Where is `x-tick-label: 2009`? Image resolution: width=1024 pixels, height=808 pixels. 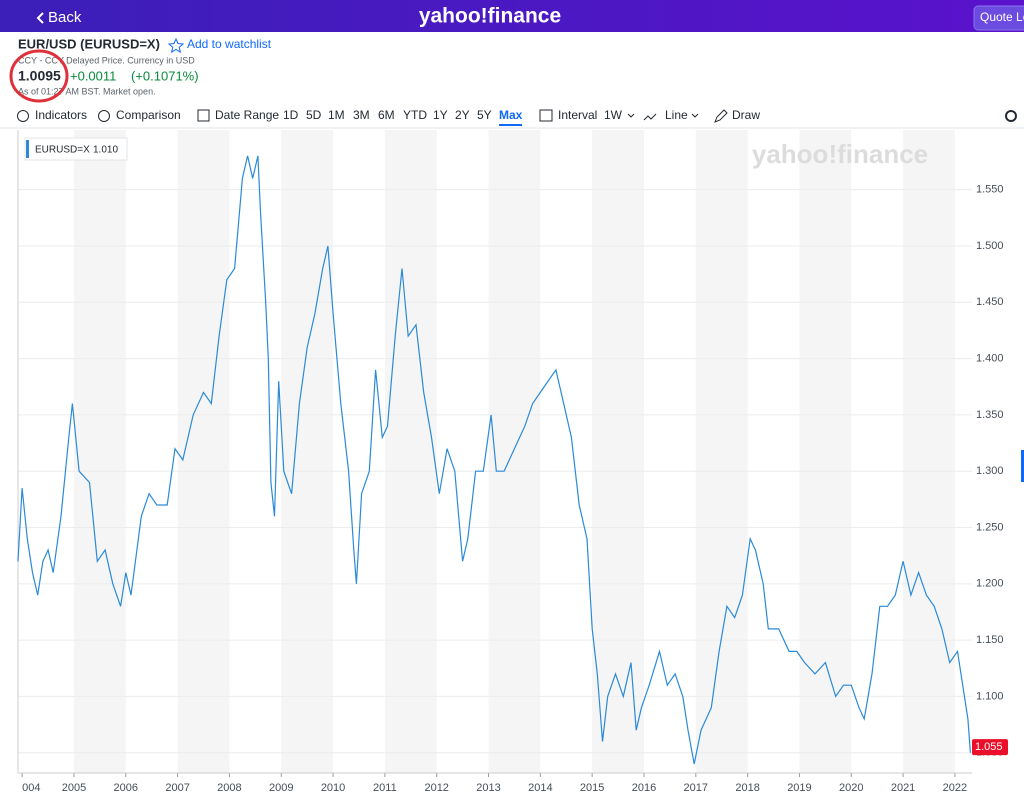
x-tick-label: 2009 is located at coordinates (281, 788).